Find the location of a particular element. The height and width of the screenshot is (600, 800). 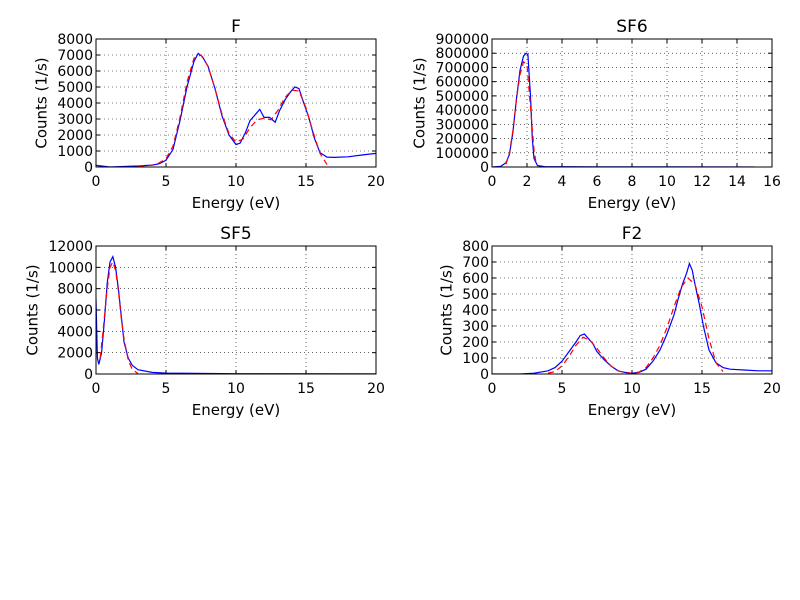

y-tick-label: 800 is located at coordinates (475, 247).